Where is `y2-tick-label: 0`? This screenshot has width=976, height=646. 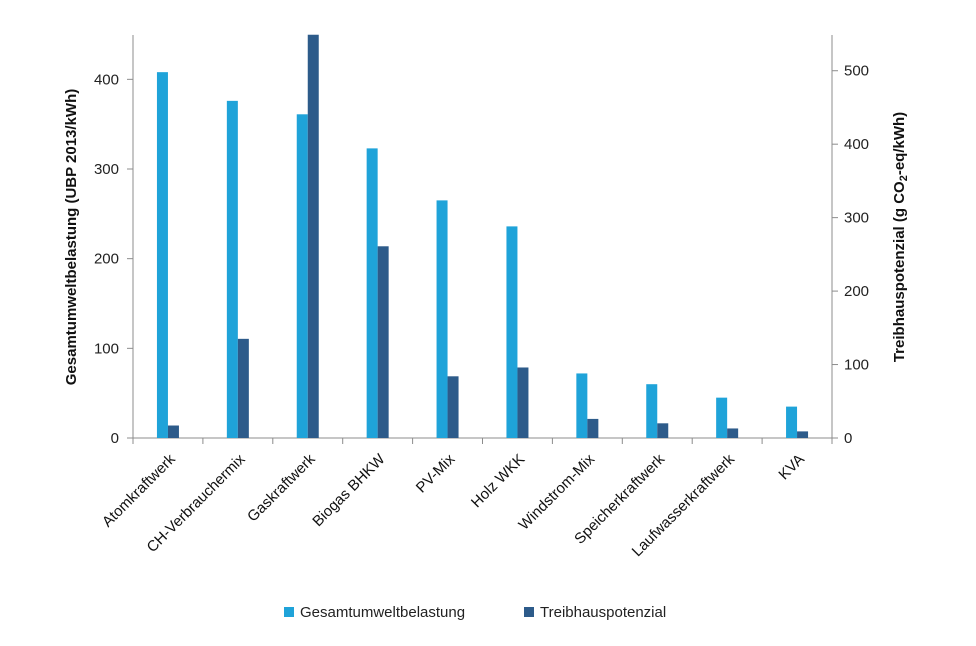 y2-tick-label: 0 is located at coordinates (848, 438).